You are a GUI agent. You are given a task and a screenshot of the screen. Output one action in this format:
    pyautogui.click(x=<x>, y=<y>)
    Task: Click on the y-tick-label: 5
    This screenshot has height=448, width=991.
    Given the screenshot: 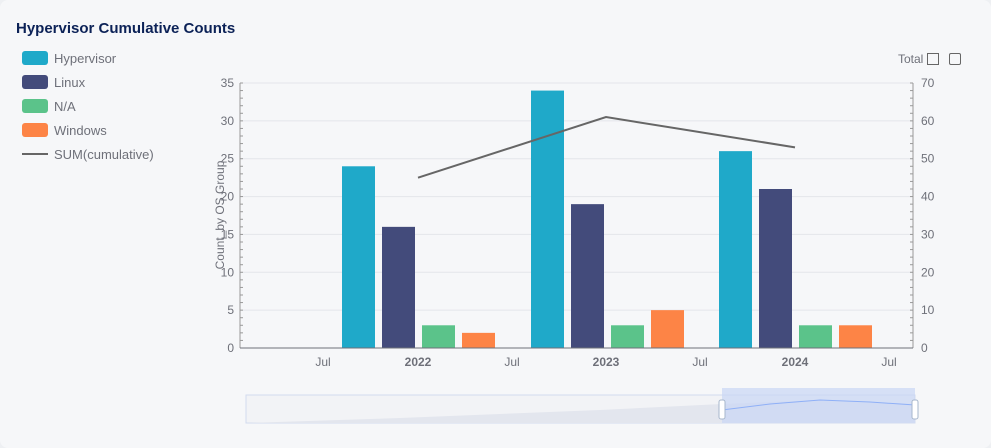 What is the action you would take?
    pyautogui.click(x=230, y=310)
    